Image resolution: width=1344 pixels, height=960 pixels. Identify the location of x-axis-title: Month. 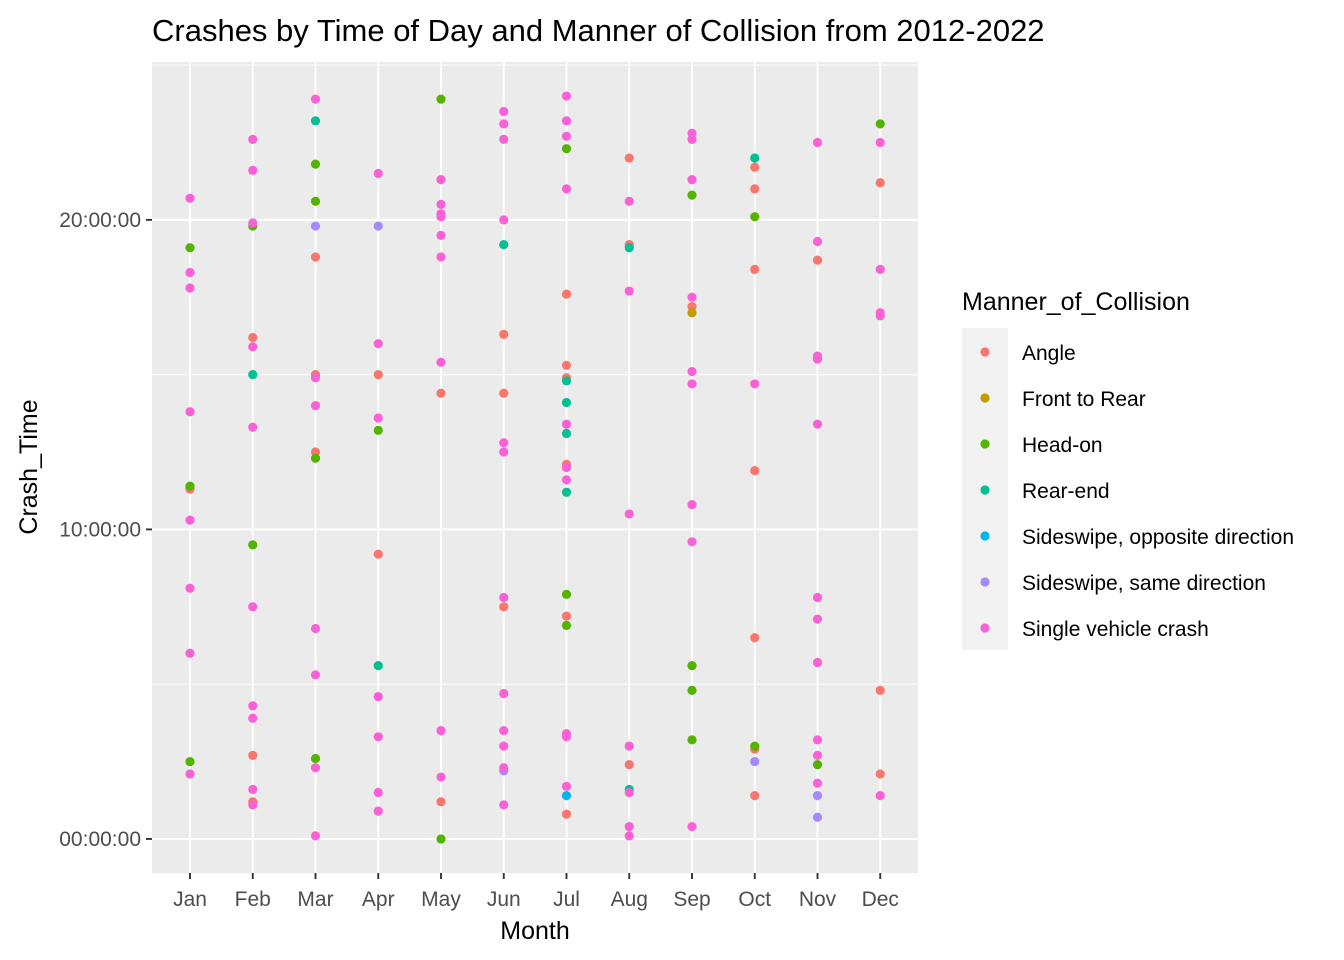
(534, 931).